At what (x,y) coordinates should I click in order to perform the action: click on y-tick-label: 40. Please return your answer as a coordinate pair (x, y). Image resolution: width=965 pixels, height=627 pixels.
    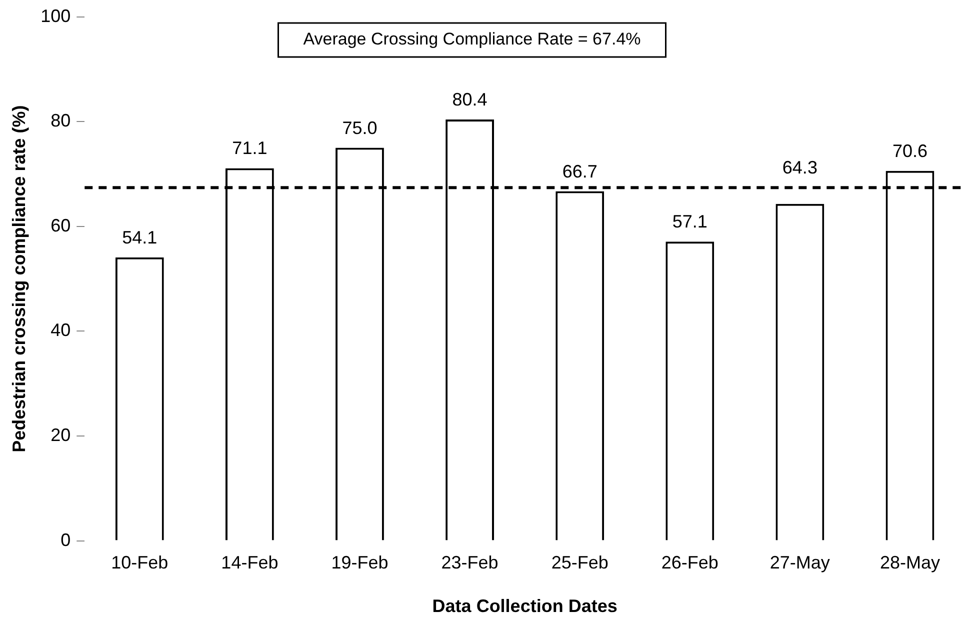
    Looking at the image, I should click on (60, 330).